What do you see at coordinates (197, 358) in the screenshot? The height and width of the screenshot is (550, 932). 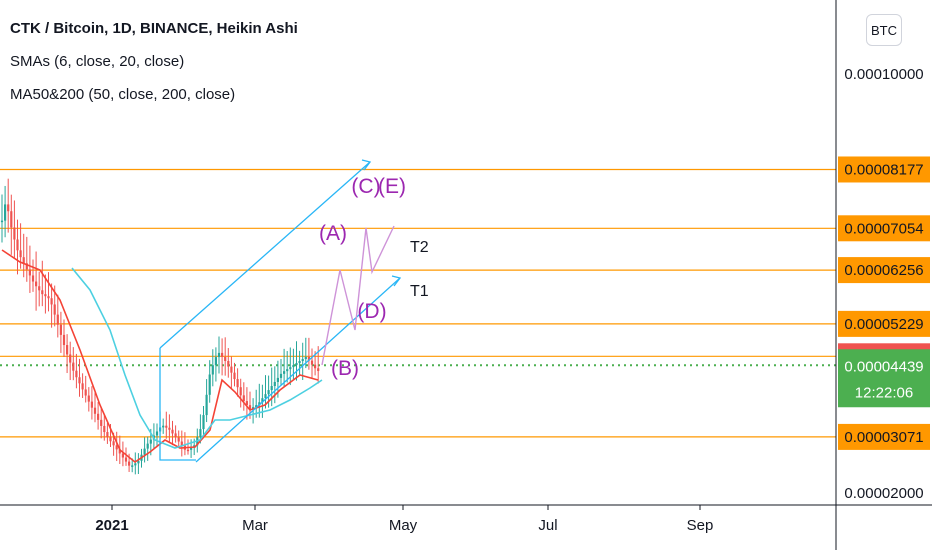 I see `ma50-line` at bounding box center [197, 358].